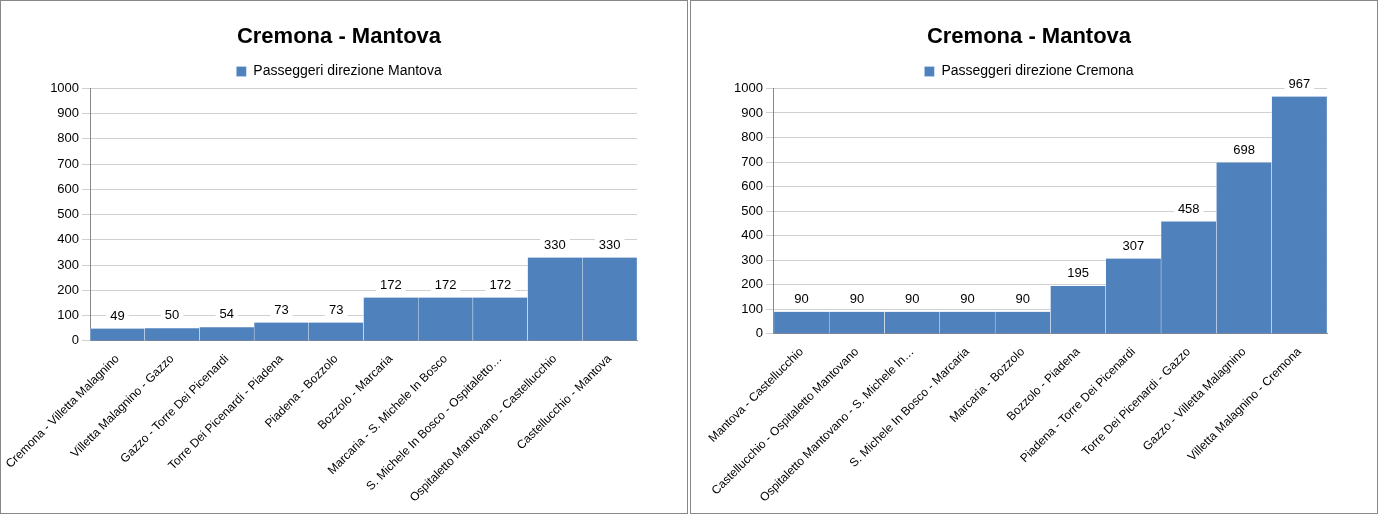 This screenshot has height=516, width=1381. Describe the element at coordinates (1133, 245) in the screenshot. I see `data-label: 307` at that location.